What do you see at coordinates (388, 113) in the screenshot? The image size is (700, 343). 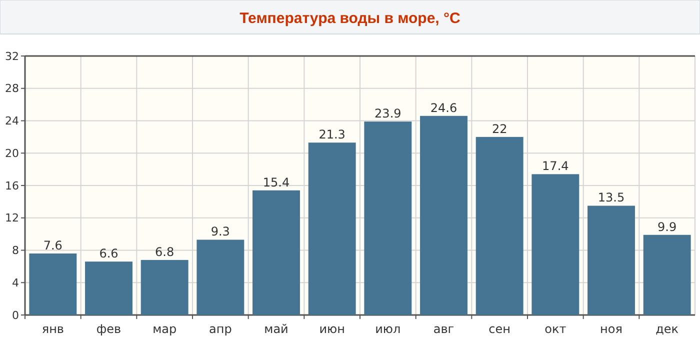 I see `data-label: 23.9` at bounding box center [388, 113].